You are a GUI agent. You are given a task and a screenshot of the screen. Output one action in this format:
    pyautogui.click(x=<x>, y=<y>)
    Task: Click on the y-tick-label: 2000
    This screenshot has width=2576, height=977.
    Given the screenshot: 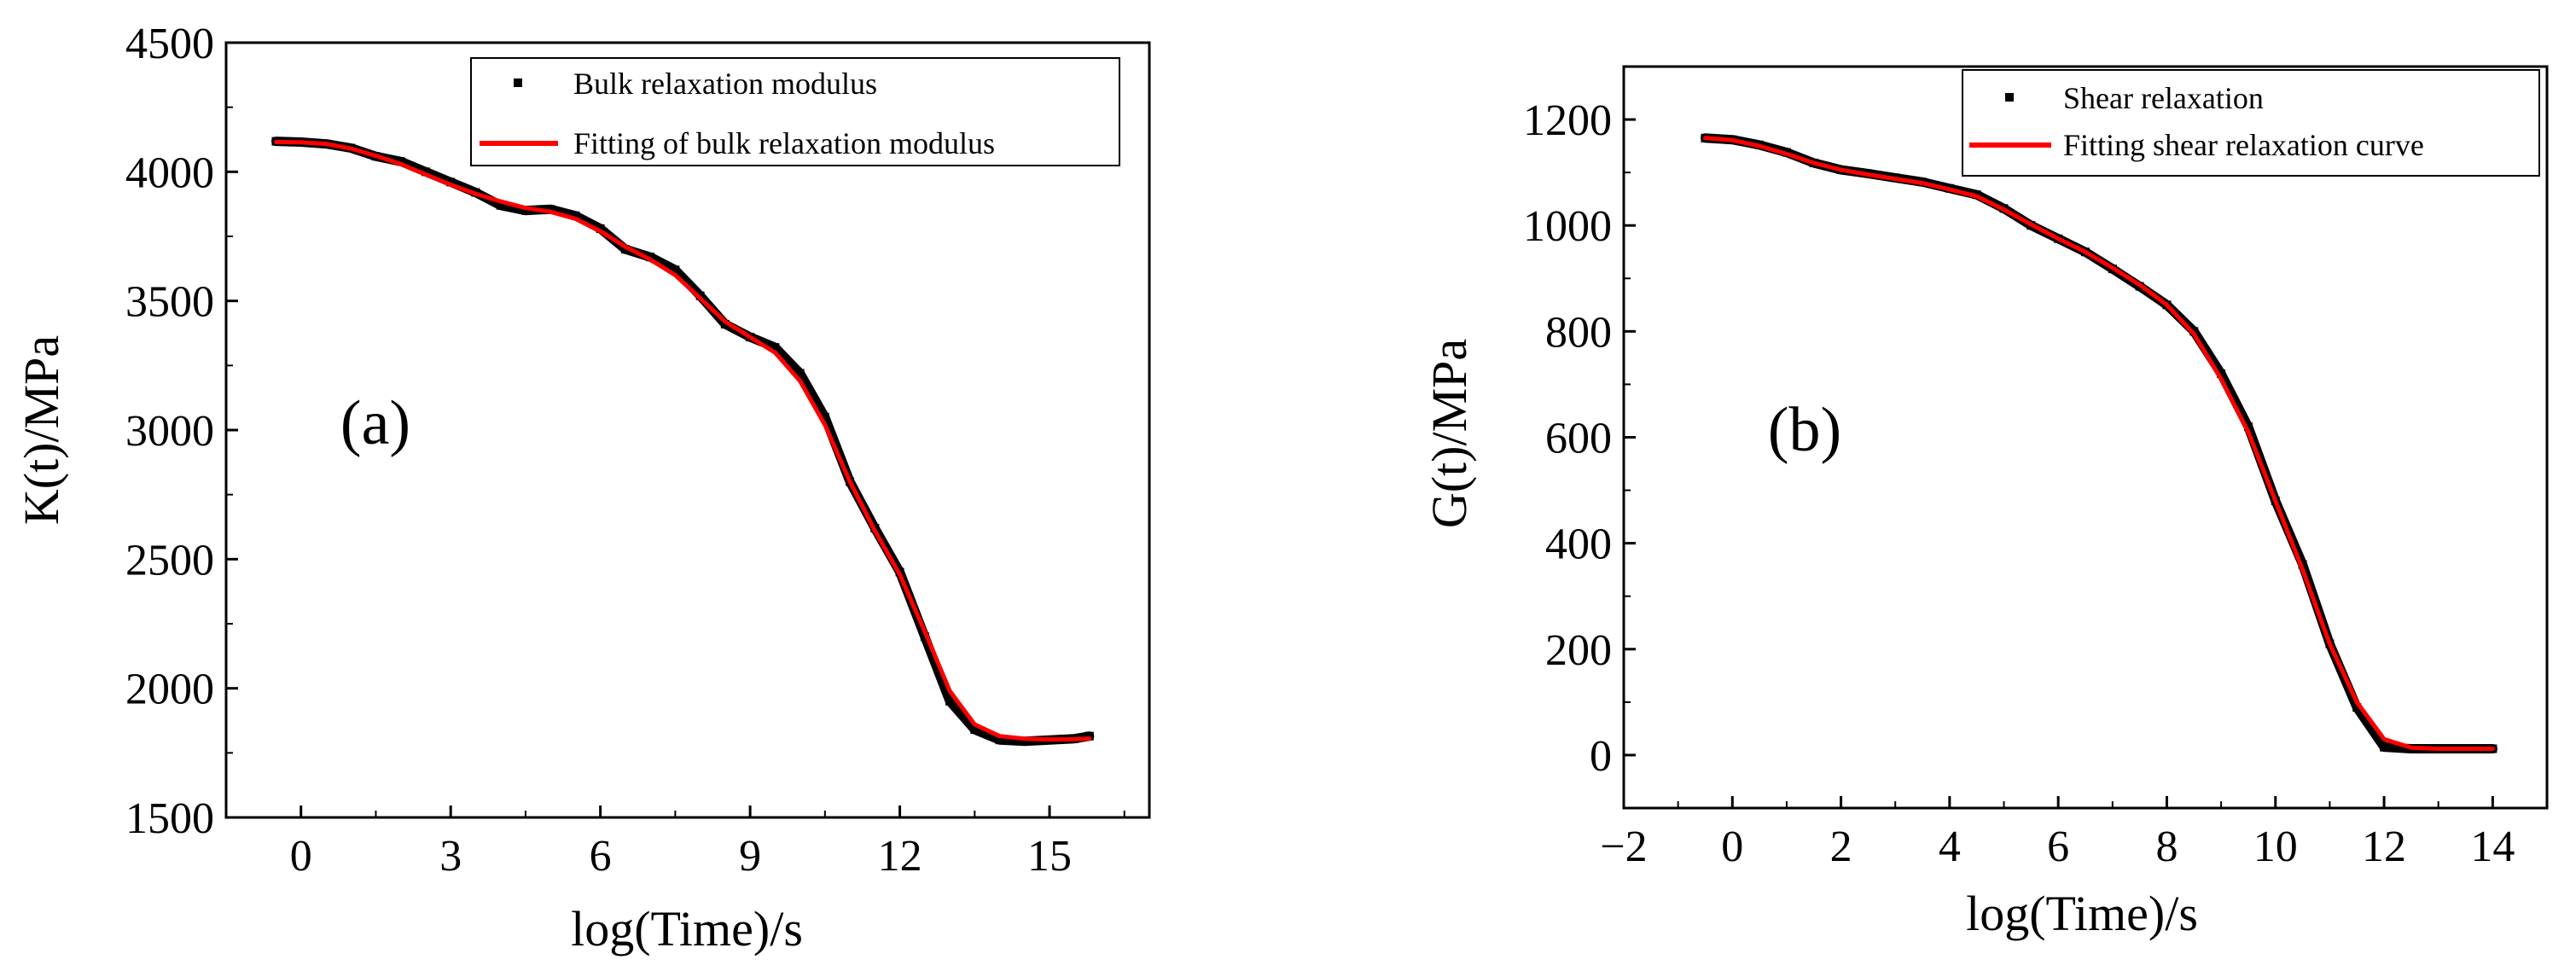 What is the action you would take?
    pyautogui.click(x=170, y=690)
    